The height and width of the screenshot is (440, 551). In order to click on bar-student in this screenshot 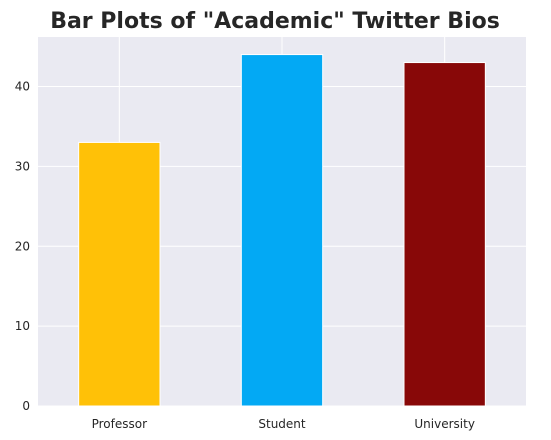, I will do `click(282, 230)`.